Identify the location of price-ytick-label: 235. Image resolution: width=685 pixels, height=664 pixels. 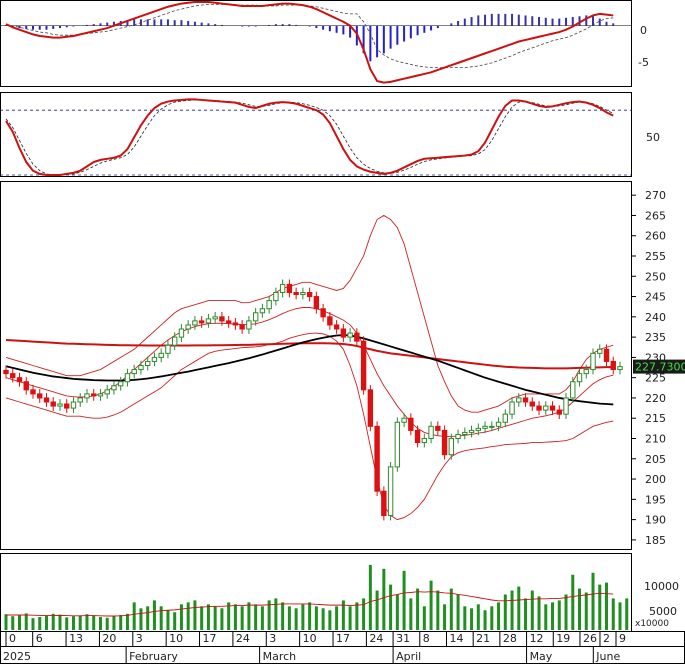
(655, 337).